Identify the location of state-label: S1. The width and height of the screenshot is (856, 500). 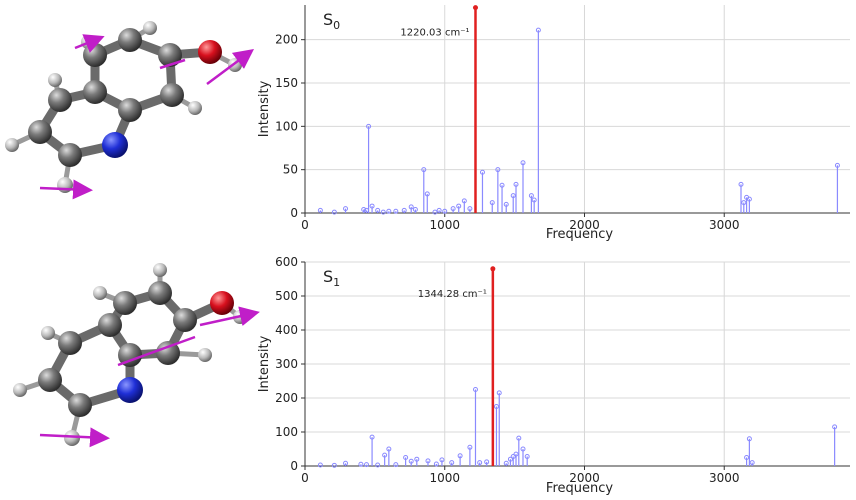
(331, 278).